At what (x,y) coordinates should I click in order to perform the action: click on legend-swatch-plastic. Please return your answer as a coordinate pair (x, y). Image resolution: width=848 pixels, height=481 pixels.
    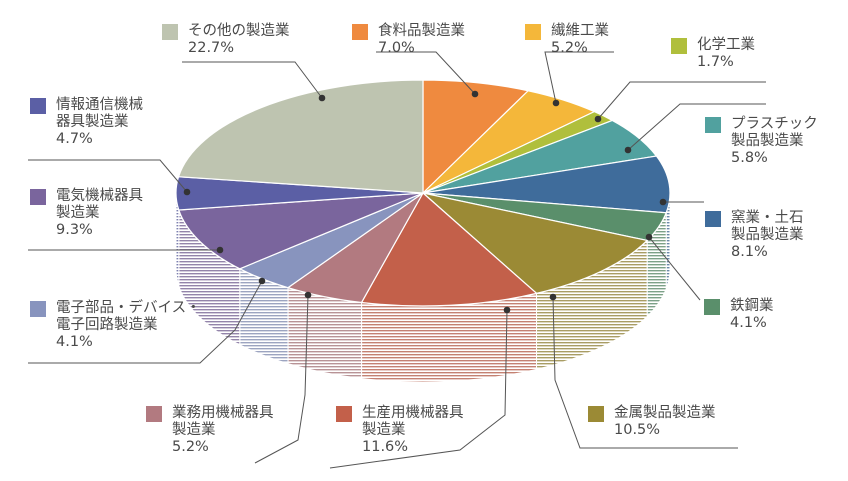
    Looking at the image, I should click on (713, 125).